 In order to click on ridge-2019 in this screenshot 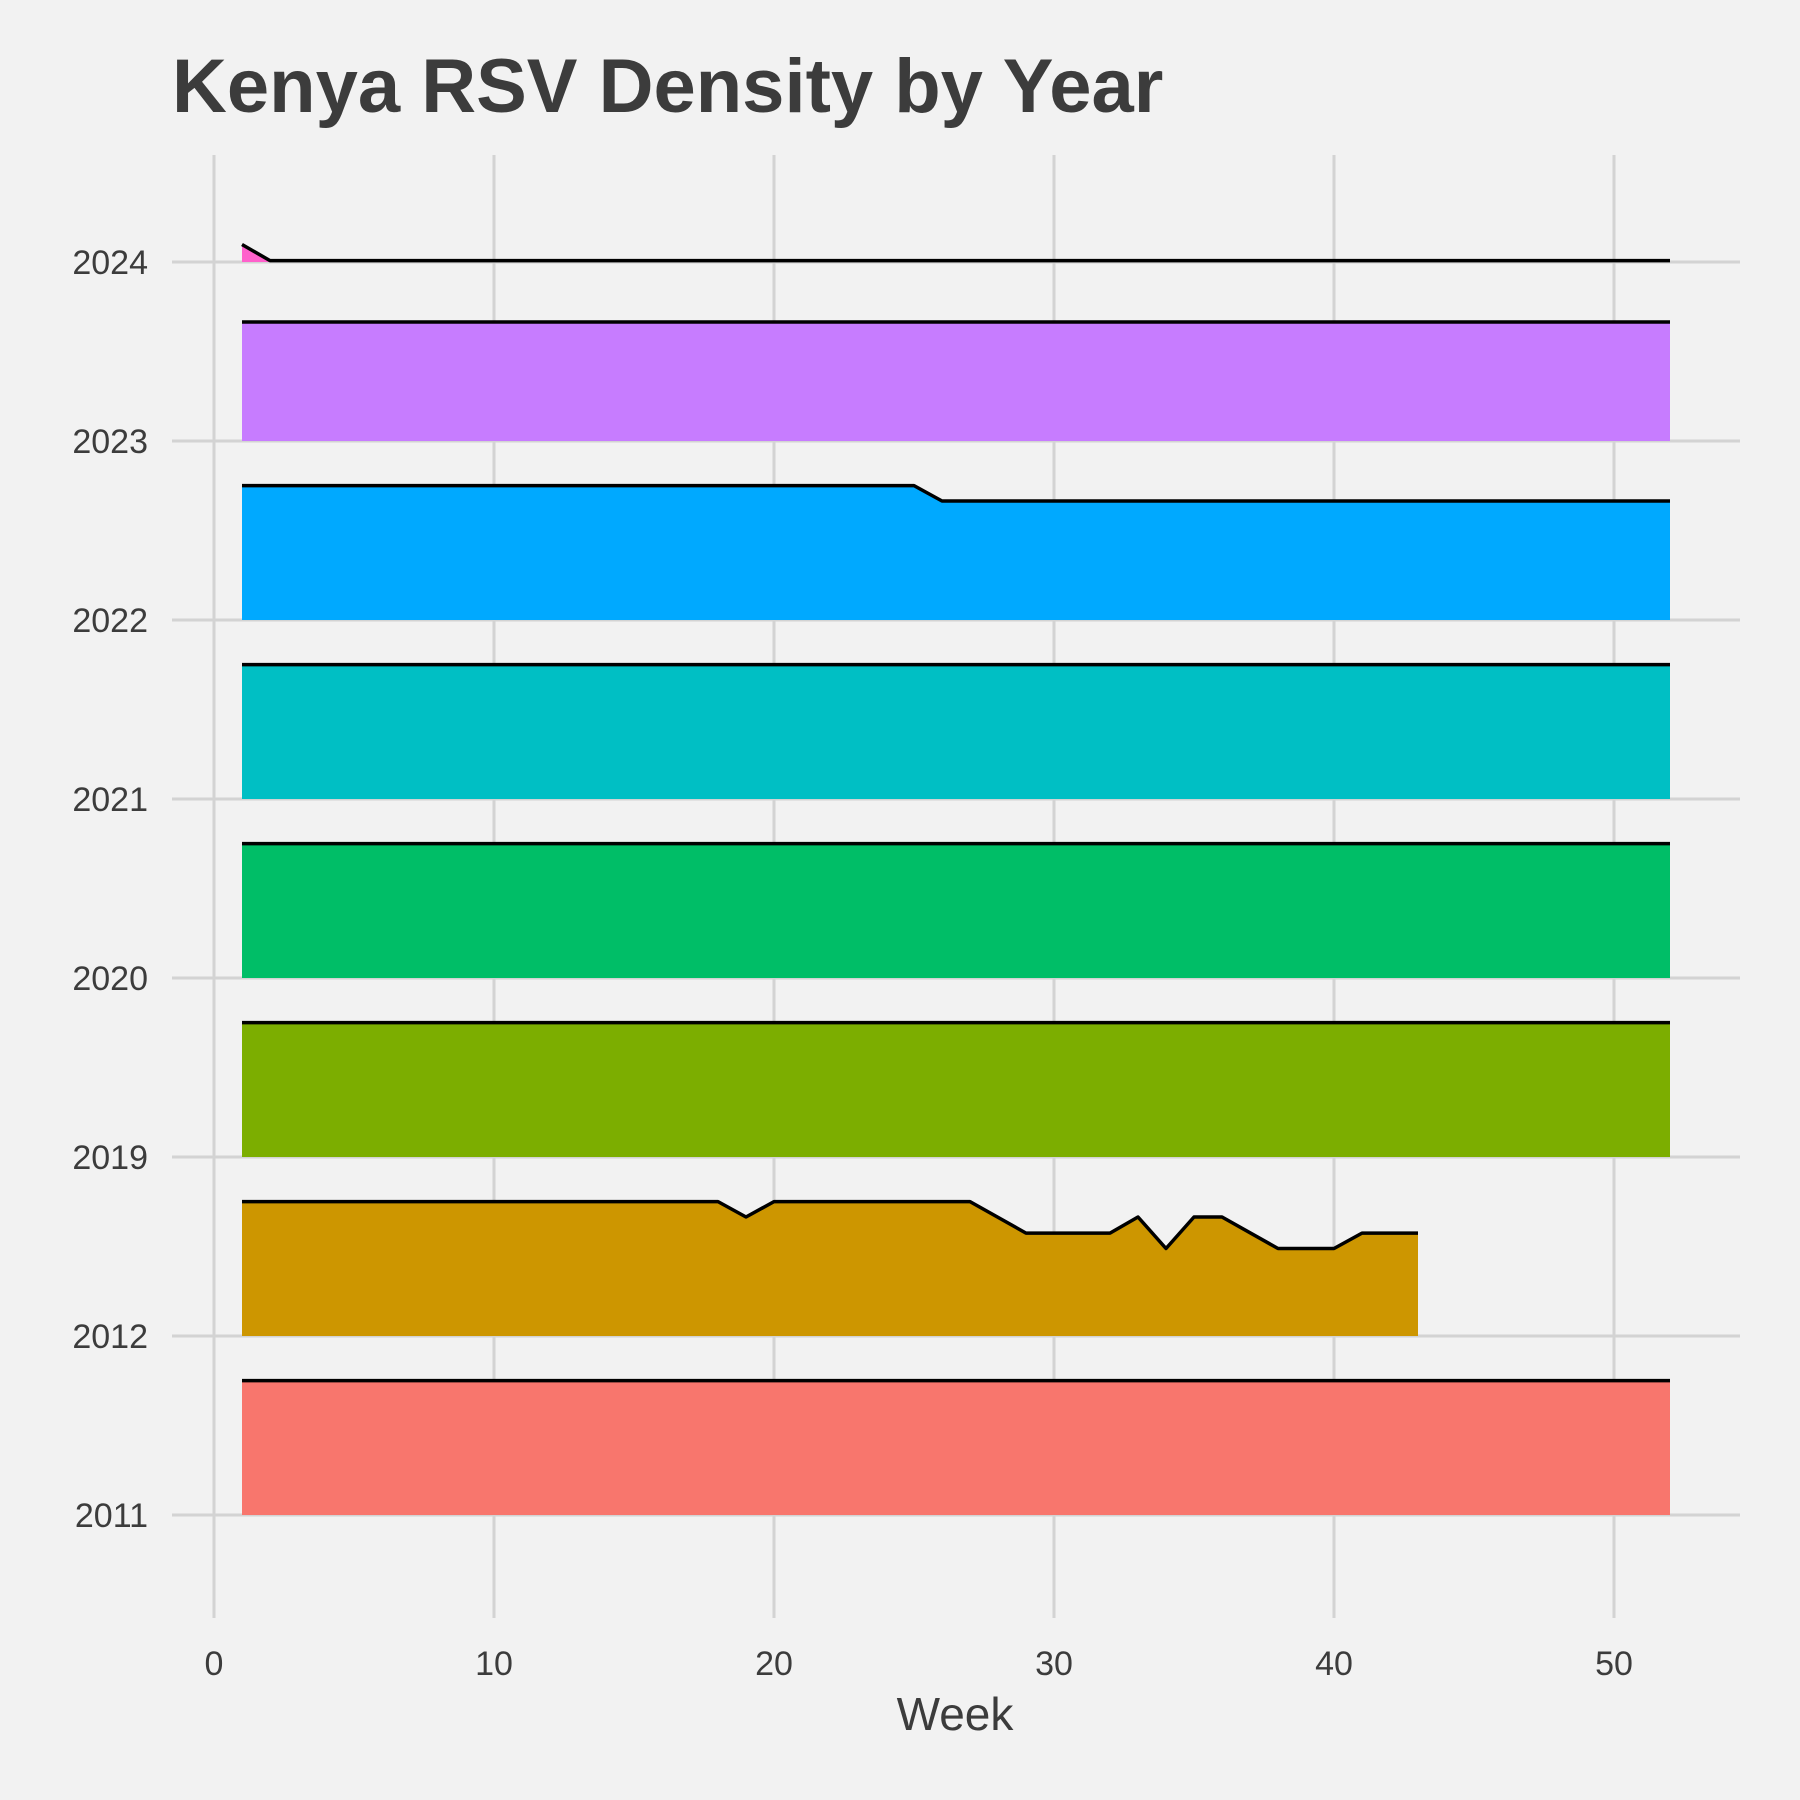, I will do `click(956, 1088)`.